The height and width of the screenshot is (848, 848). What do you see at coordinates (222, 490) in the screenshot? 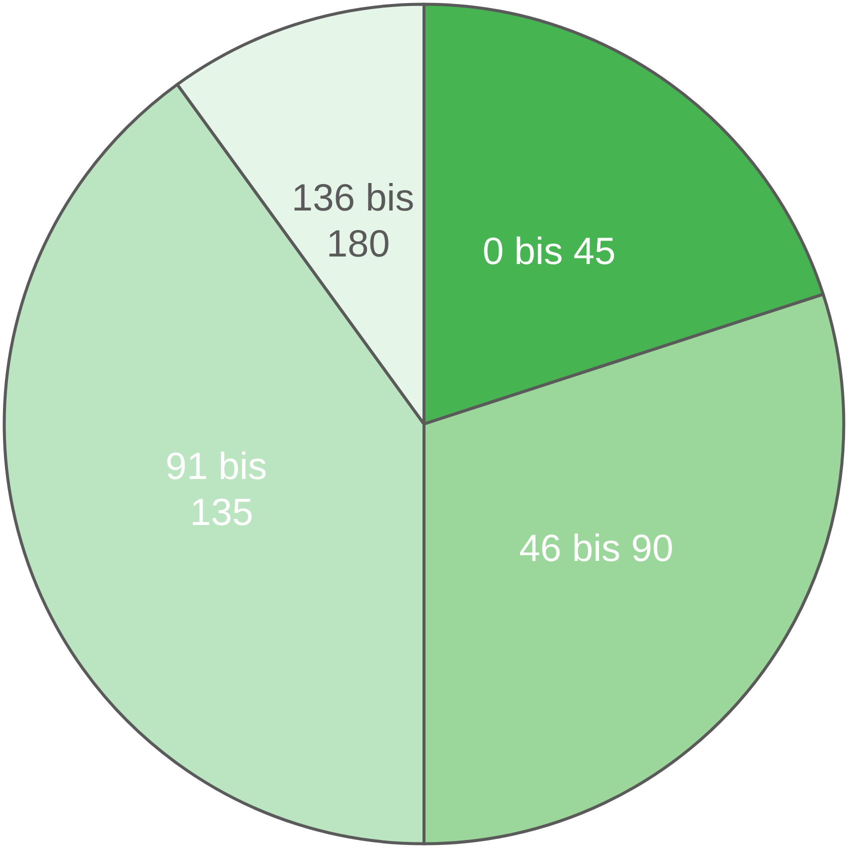
I see `slice-label: 91 bis 135` at bounding box center [222, 490].